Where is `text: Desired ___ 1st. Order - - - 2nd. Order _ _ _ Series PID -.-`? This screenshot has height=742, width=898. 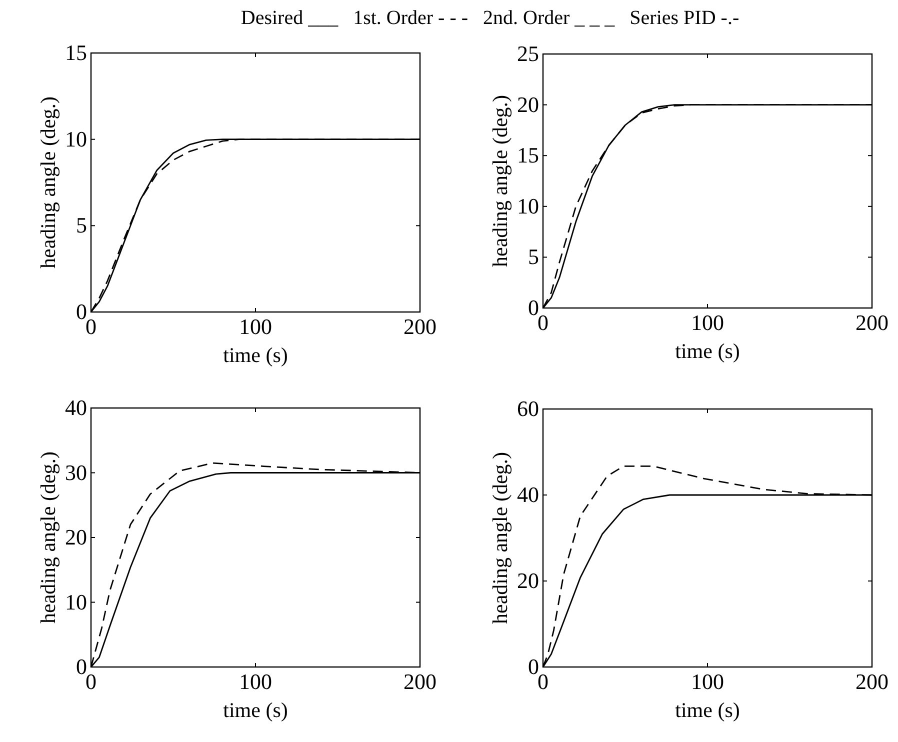
text: Desired ___ 1st. Order - - - 2nd. Order _ _ _ Series PID -.- is located at coordinates (490, 18).